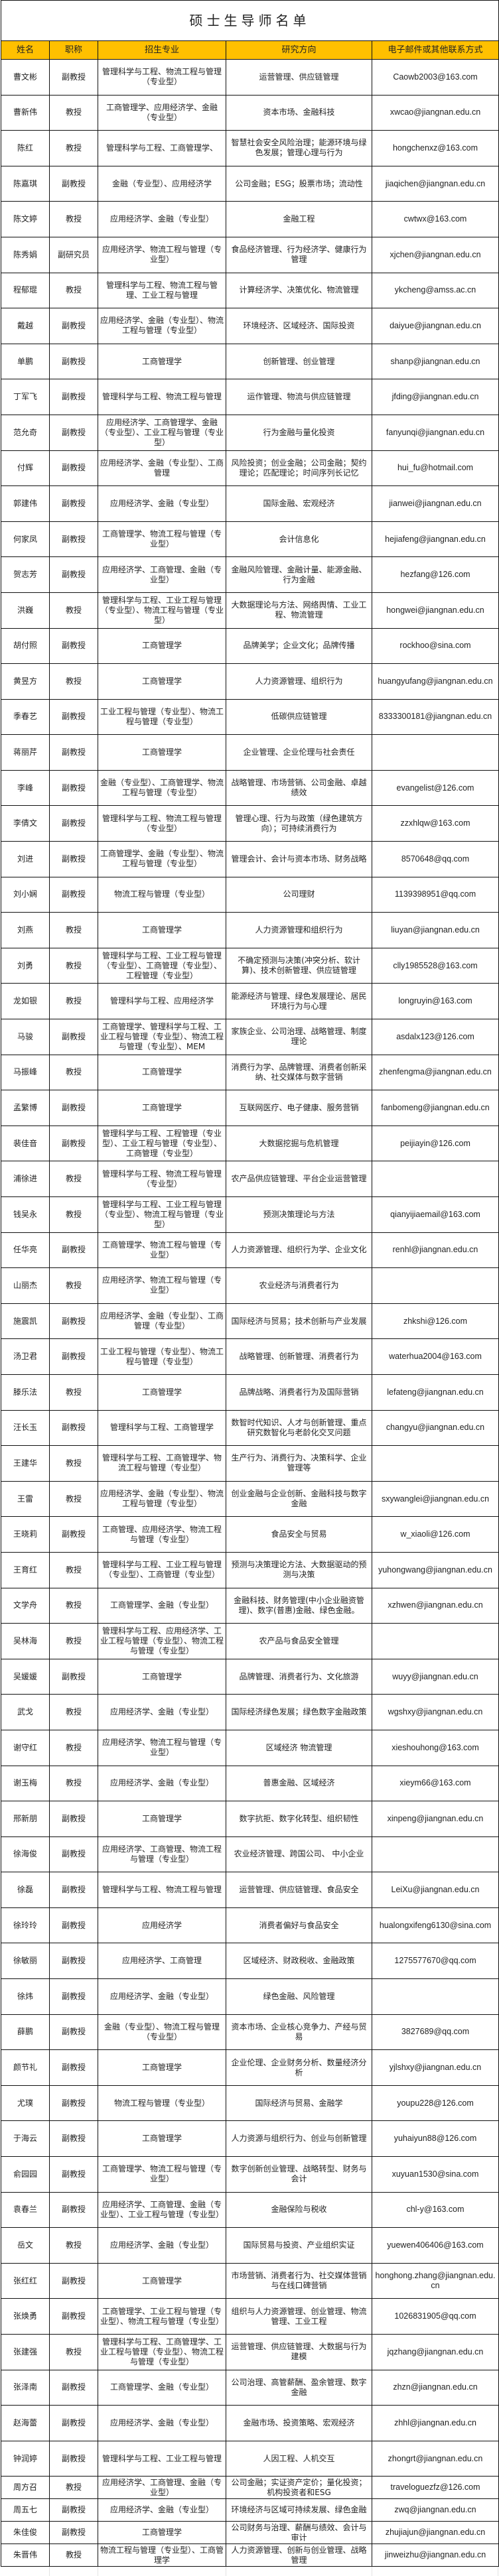 The width and height of the screenshot is (499, 2576). What do you see at coordinates (435, 1926) in the screenshot?
I see `cell-email: hualongxifeng6130@sina.com` at bounding box center [435, 1926].